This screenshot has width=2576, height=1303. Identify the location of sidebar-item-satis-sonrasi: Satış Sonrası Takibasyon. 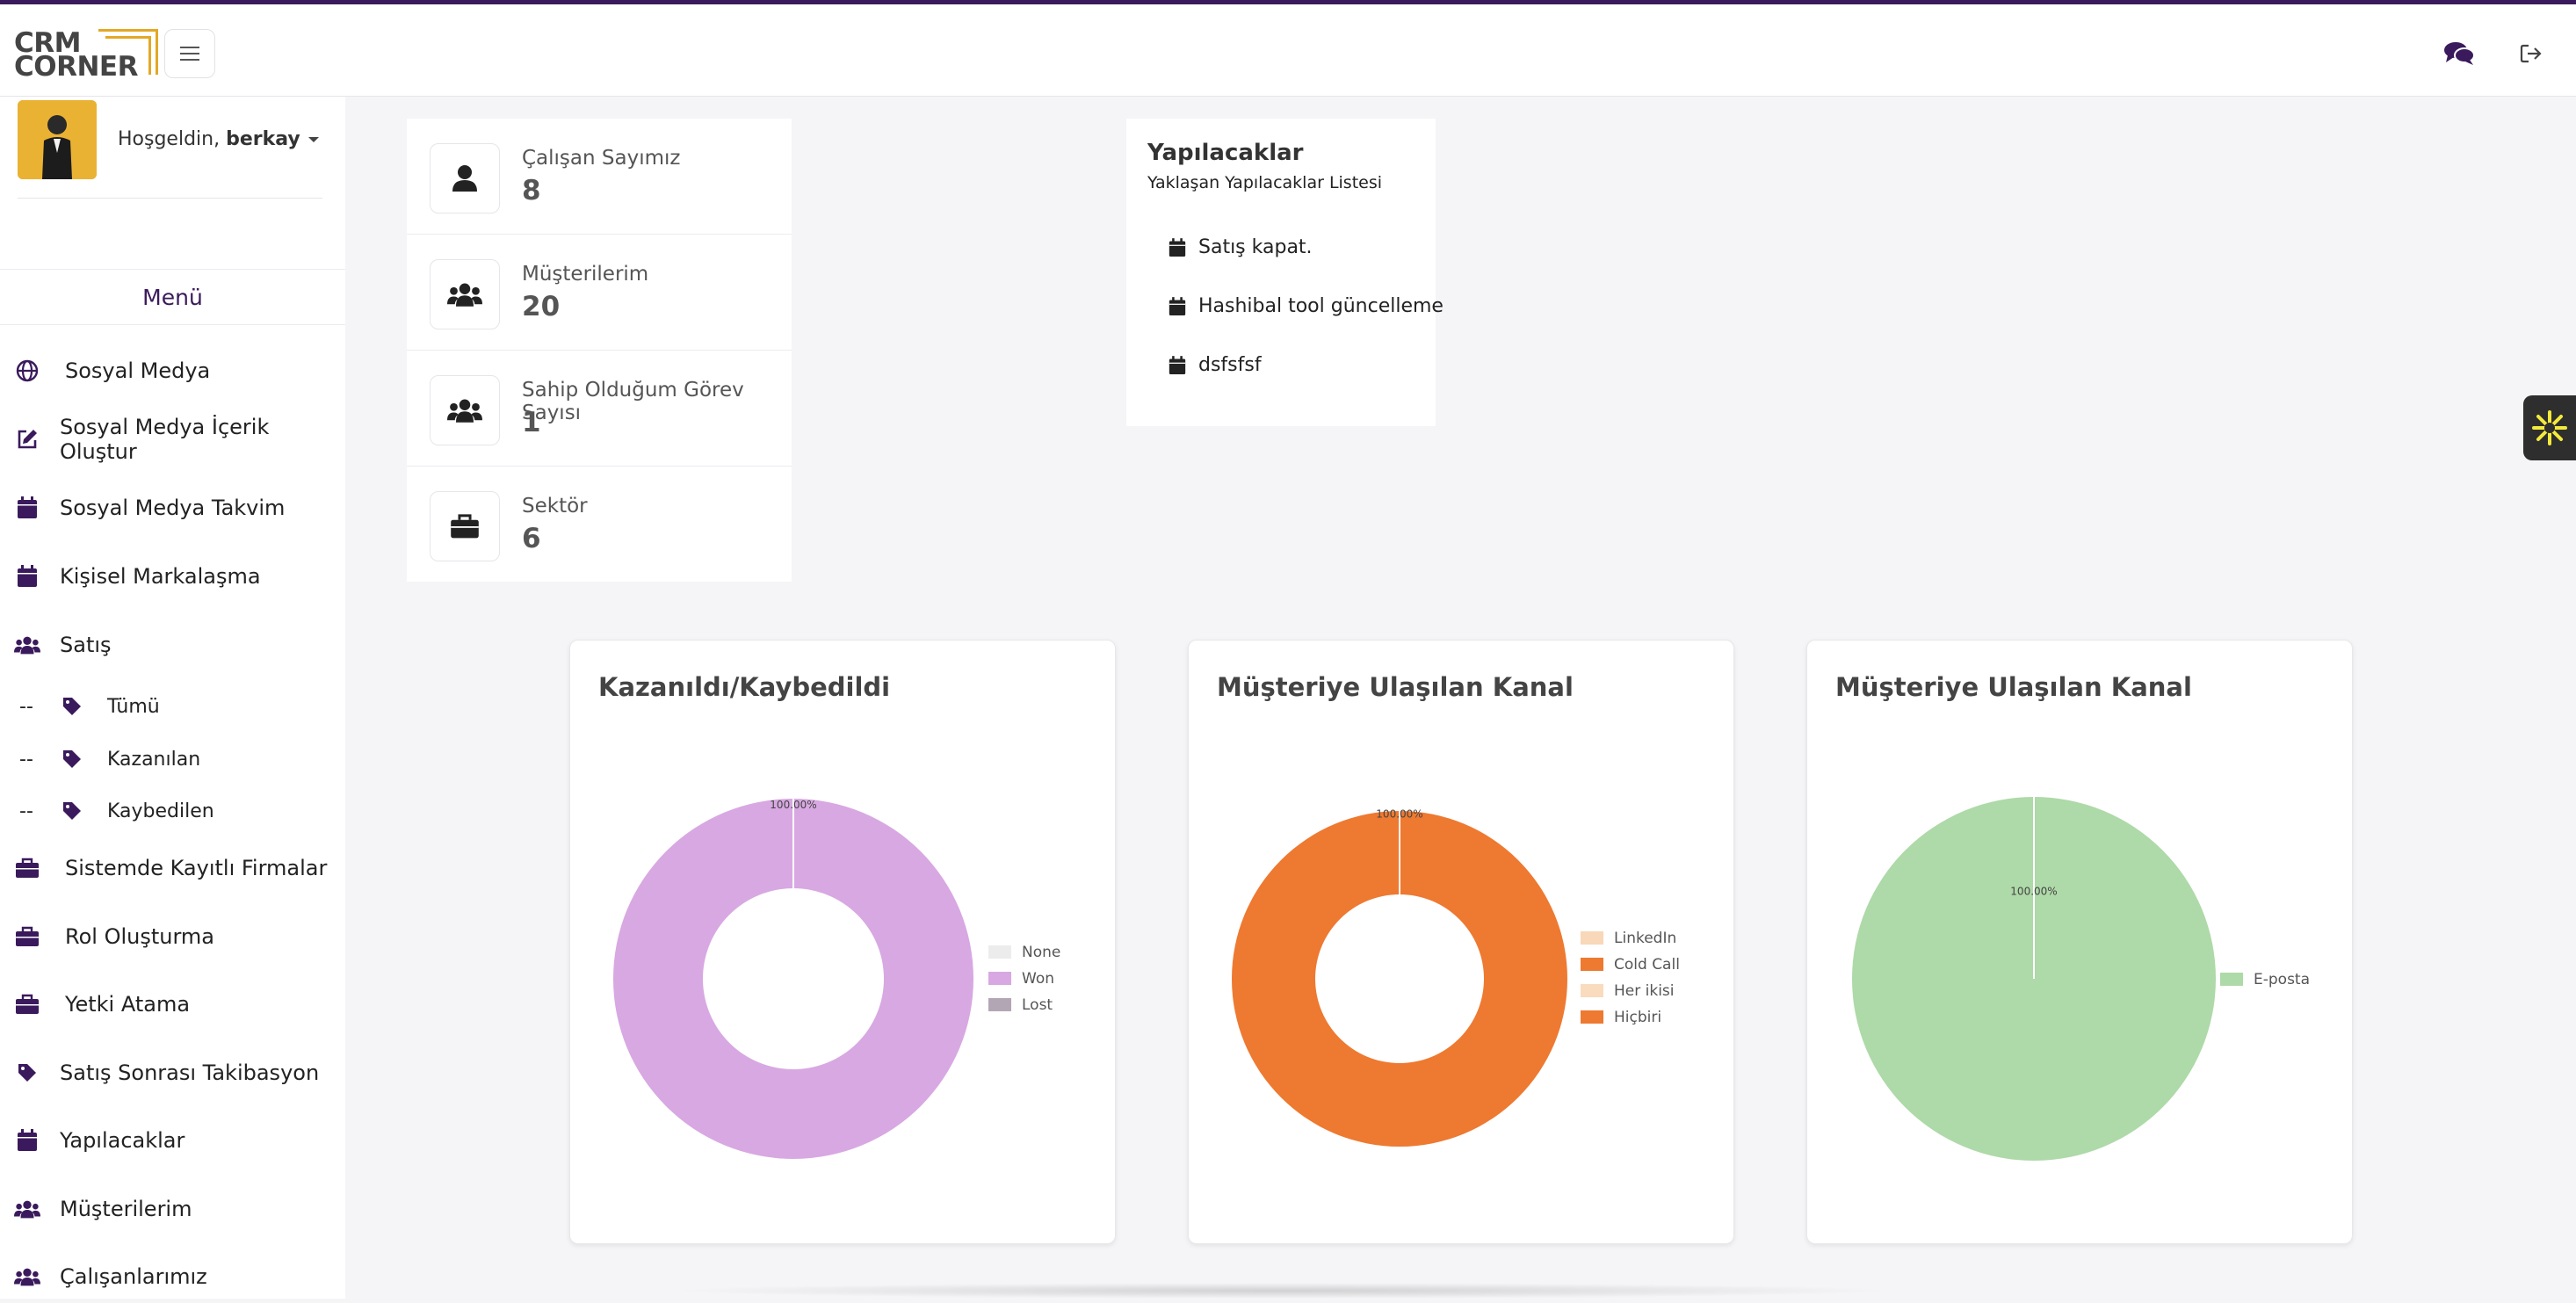
(172, 1073).